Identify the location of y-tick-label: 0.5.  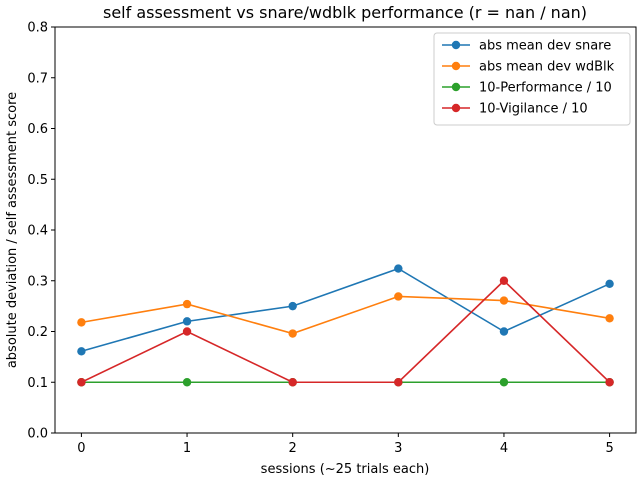
(37, 180).